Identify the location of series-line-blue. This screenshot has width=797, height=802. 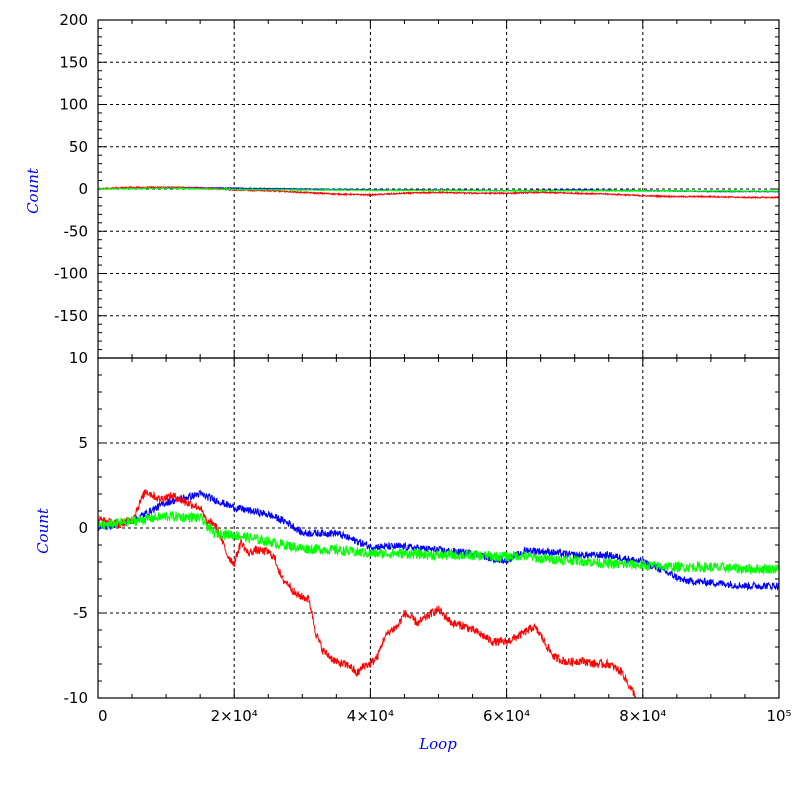
(438, 540).